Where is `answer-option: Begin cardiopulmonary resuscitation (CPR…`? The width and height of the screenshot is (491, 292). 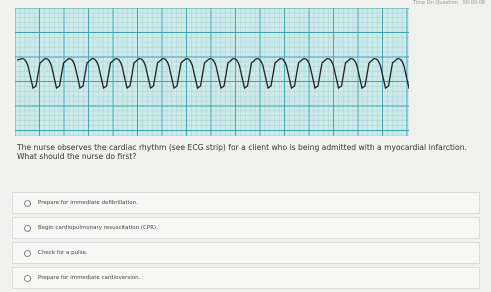 answer-option: Begin cardiopulmonary resuscitation (CPR… is located at coordinates (246, 228).